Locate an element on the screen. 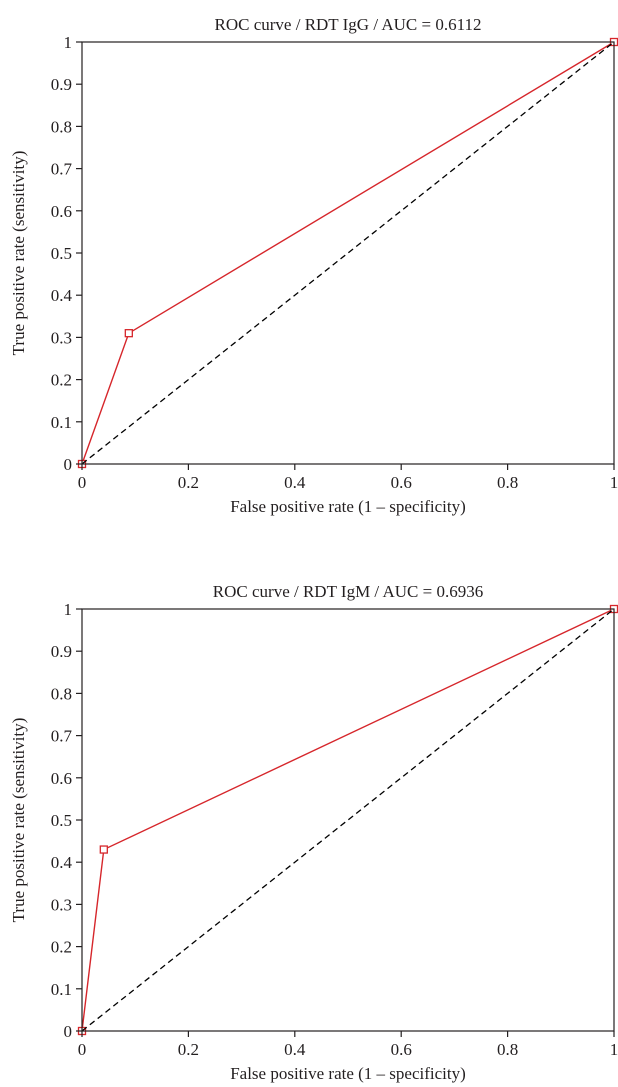  chart-title: ROC curve / RDT IgG / AUC = 0.6112 is located at coordinates (348, 24).